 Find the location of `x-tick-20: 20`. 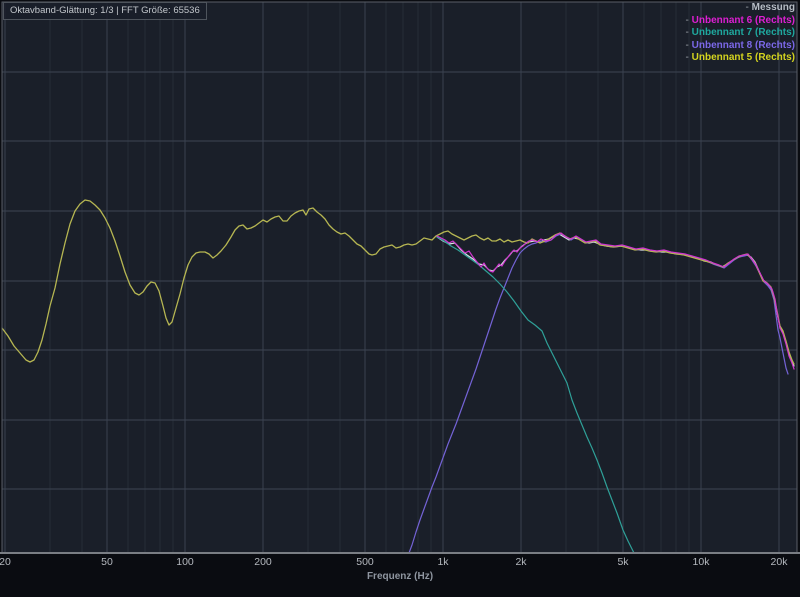

x-tick-20: 20 is located at coordinates (5, 562).